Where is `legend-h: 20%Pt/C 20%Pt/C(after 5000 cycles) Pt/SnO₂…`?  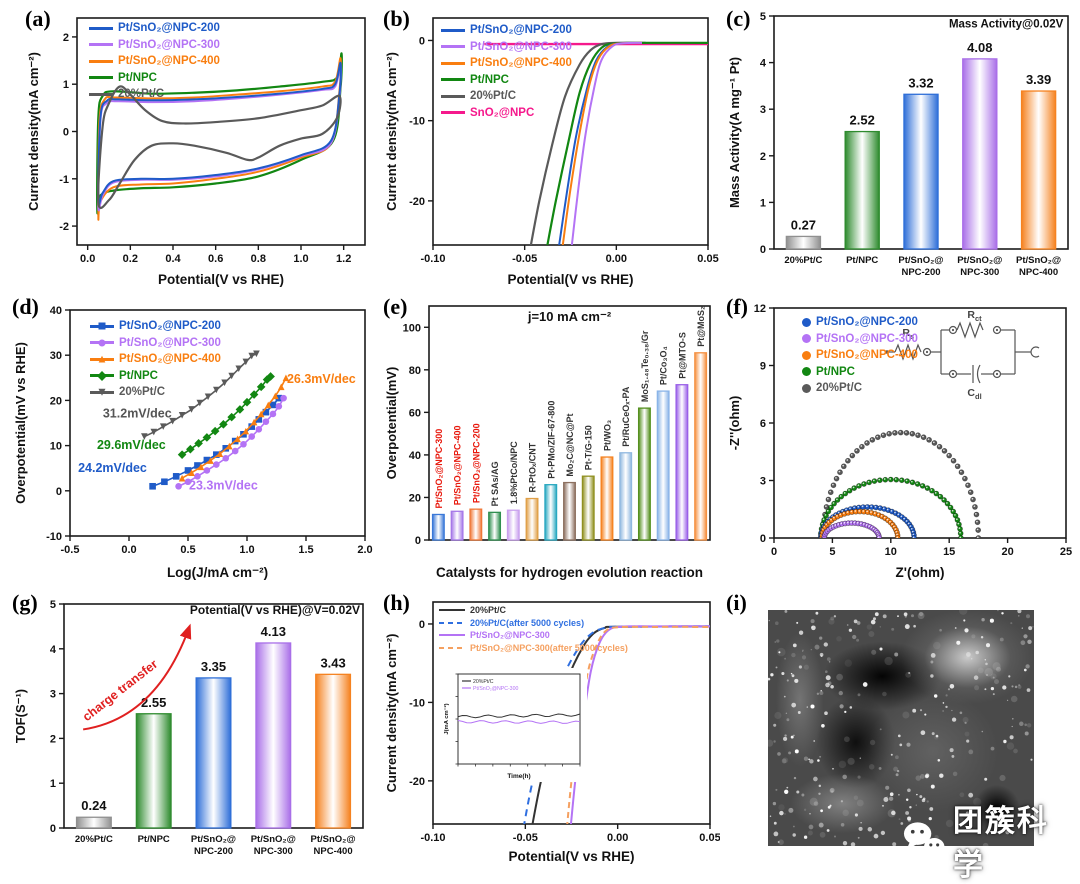
legend-h: 20%Pt/C 20%Pt/C(after 5000 cycles) Pt/SnO₂… is located at coordinates (533, 629).